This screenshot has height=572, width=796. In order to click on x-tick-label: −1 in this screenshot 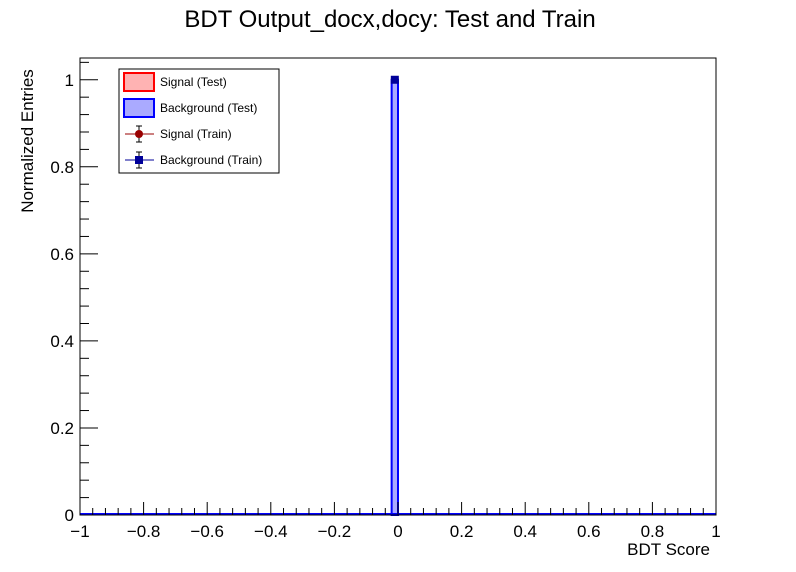, I will do `click(79, 531)`.